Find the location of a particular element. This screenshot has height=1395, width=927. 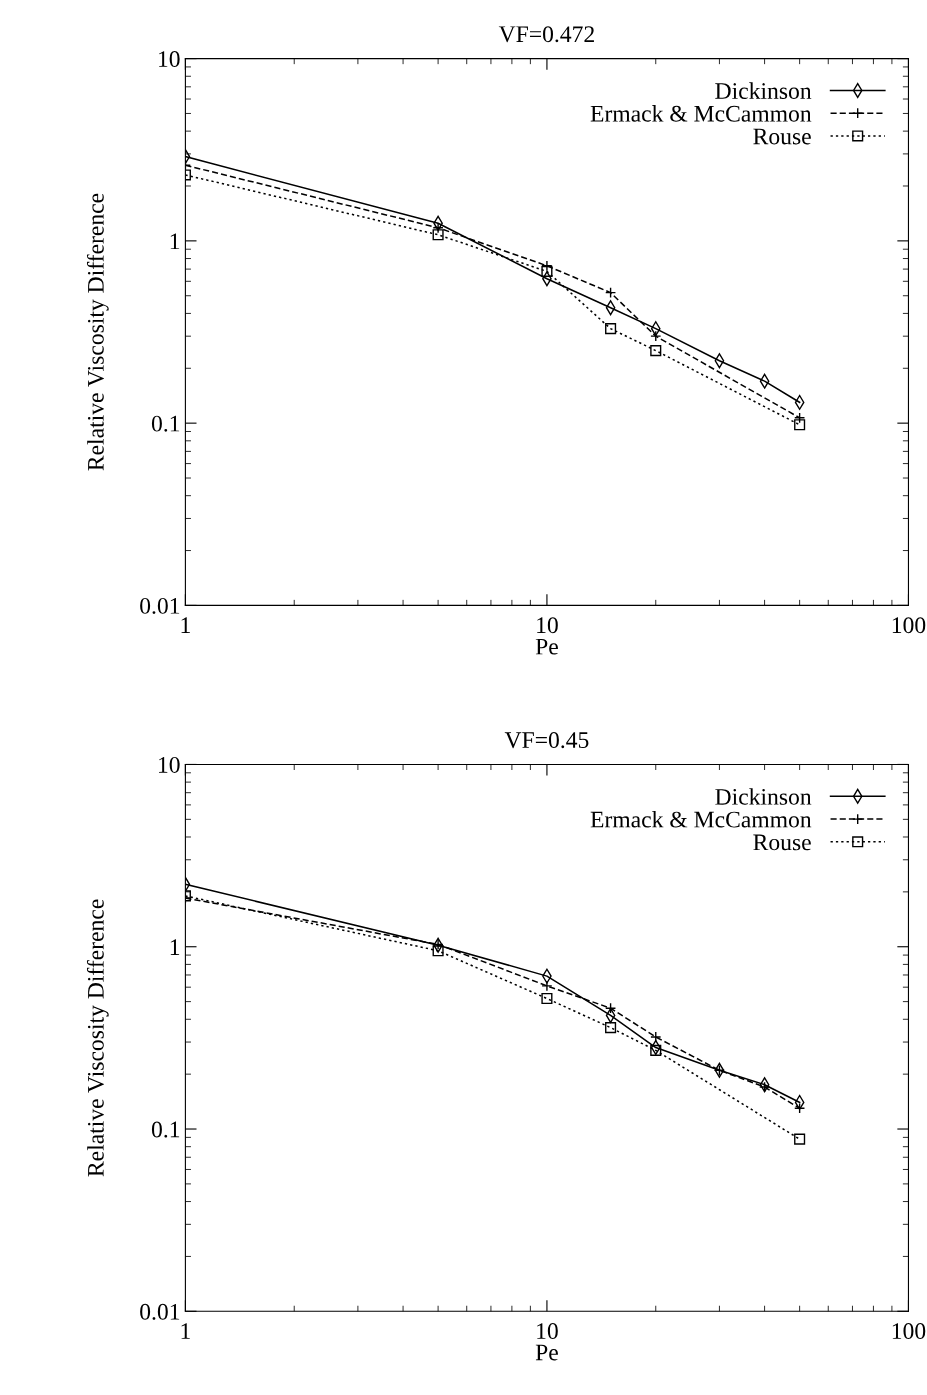

chart-title: VF=0.45 is located at coordinates (546, 740).